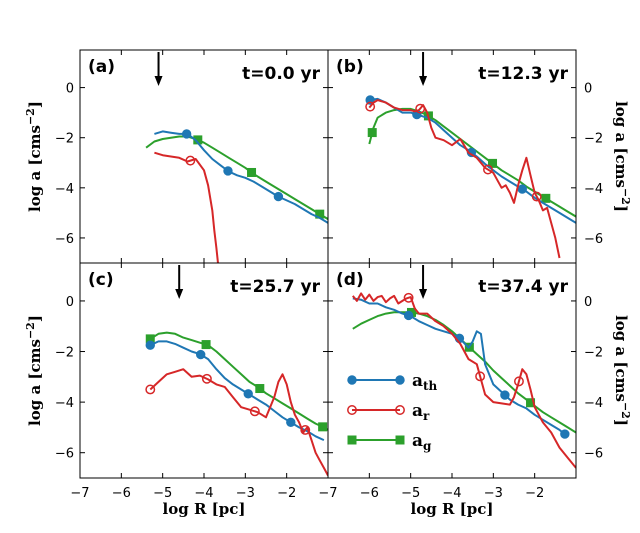  I want to click on panel-a-ytick-label-3: 0, so click(70, 89).